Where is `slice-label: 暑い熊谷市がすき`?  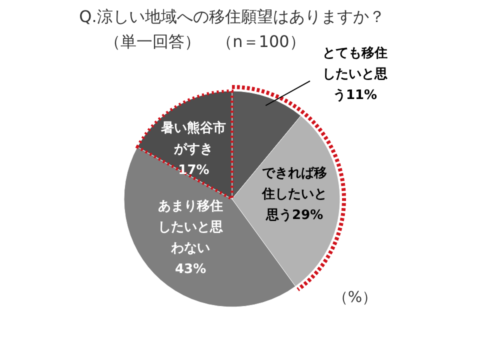 slice-label: 暑い熊谷市がすき is located at coordinates (193, 138).